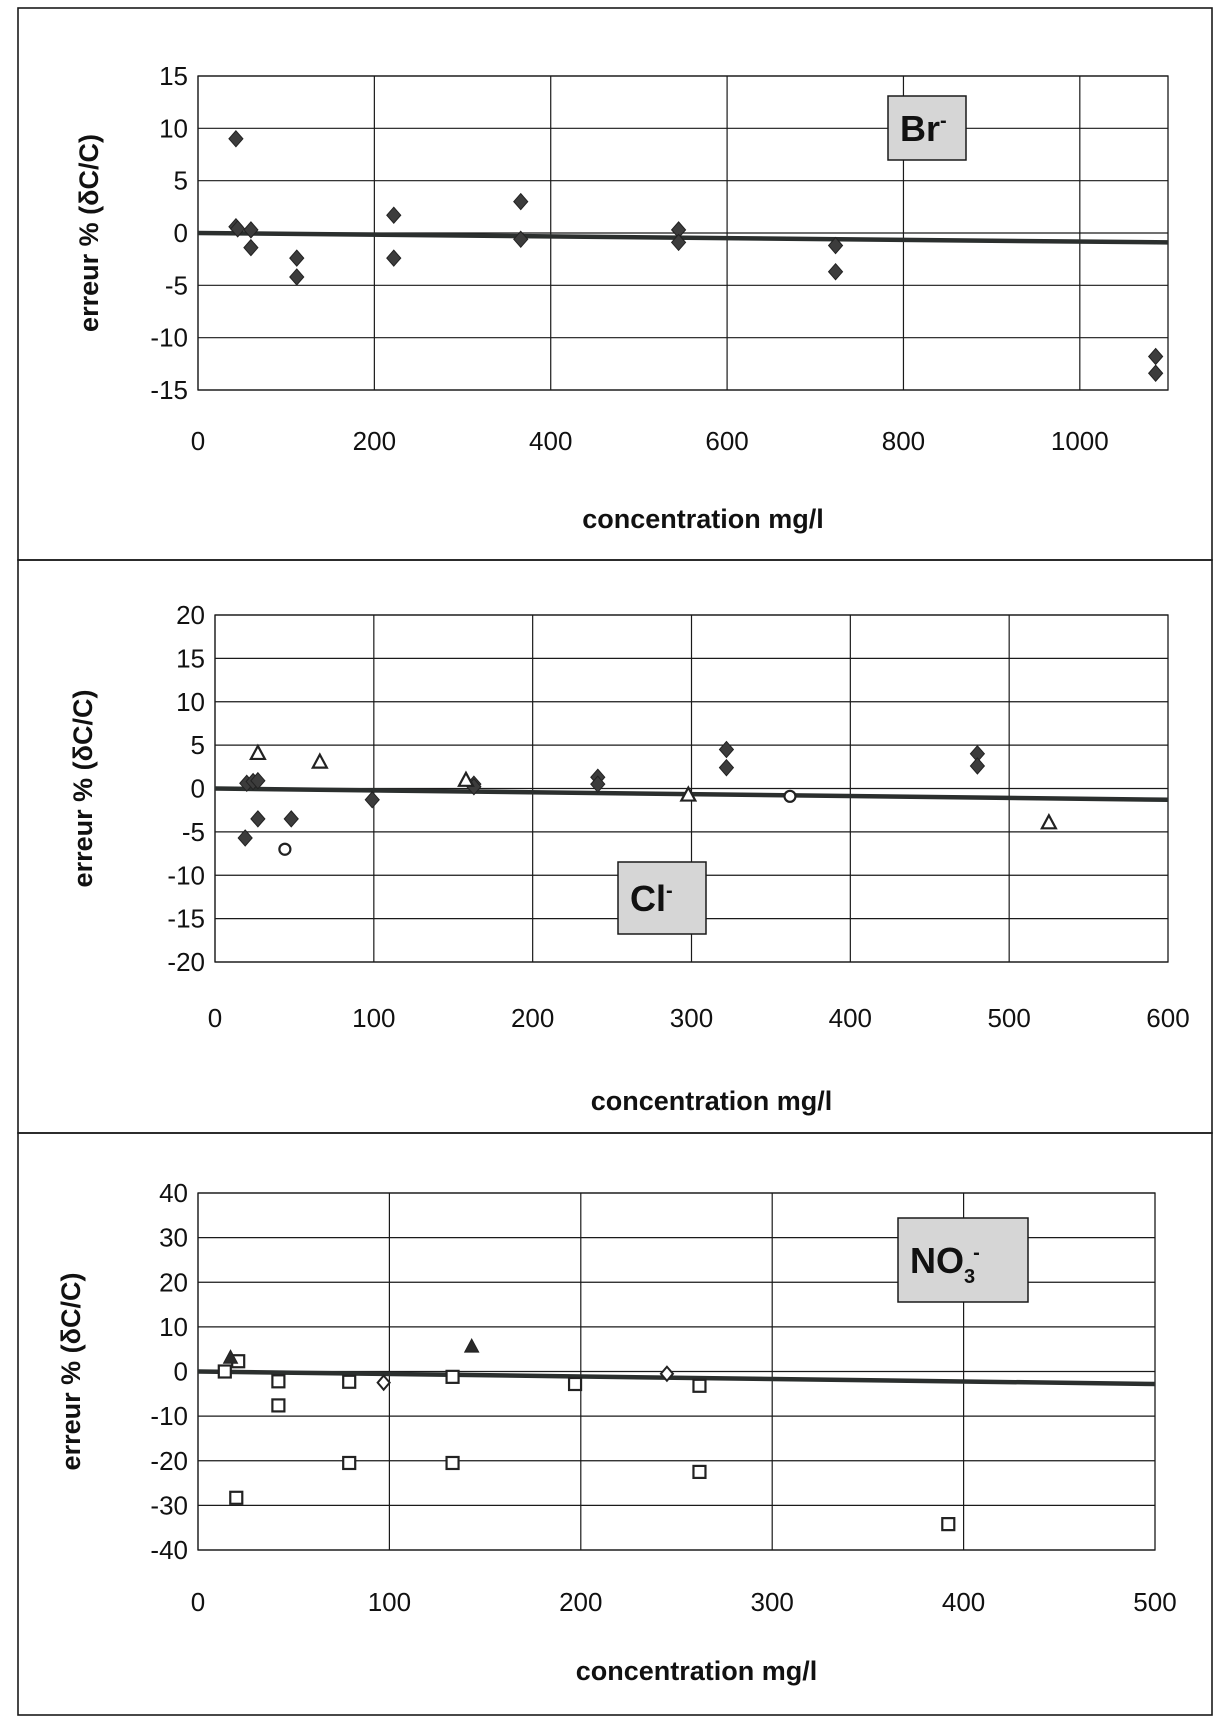 This screenshot has height=1722, width=1228. What do you see at coordinates (525, 1378) in the screenshot?
I see `series-diamond-open` at bounding box center [525, 1378].